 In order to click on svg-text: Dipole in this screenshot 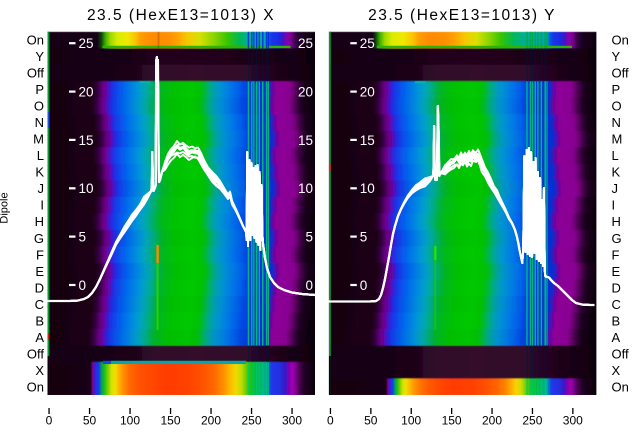, I will do `click(5, 207)`.